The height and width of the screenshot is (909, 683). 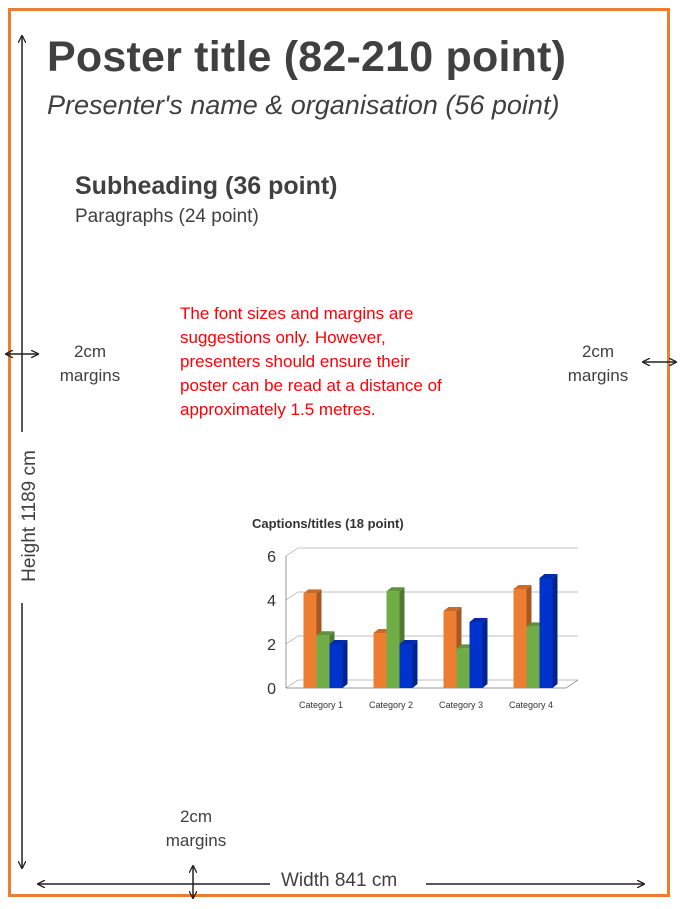 What do you see at coordinates (311, 385) in the screenshot?
I see `note-line: poster can be read at a distance of` at bounding box center [311, 385].